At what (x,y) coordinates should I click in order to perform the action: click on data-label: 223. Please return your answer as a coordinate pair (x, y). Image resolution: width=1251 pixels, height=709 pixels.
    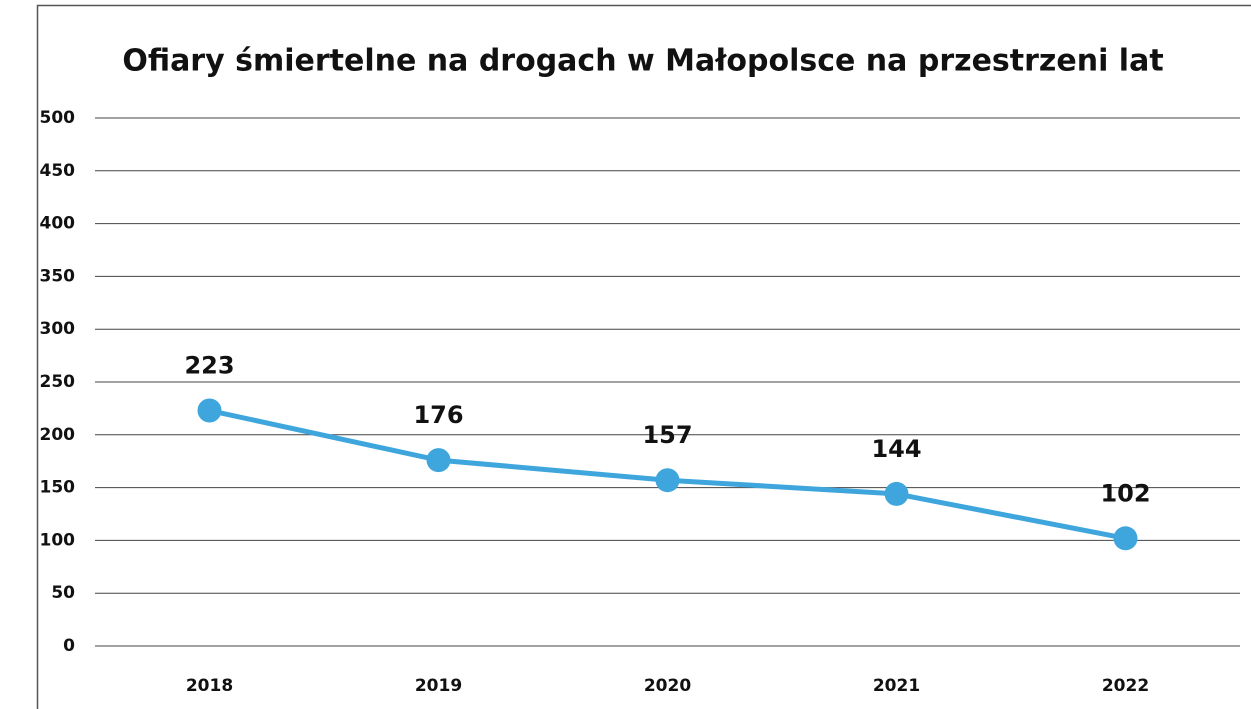
    Looking at the image, I should click on (209, 366).